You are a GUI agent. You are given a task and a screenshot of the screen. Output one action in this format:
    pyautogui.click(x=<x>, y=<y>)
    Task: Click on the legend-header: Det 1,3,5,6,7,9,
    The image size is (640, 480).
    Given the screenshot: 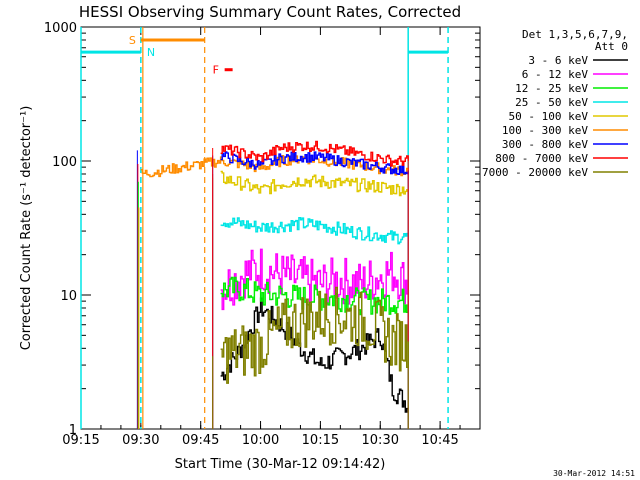 What is the action you would take?
    pyautogui.click(x=575, y=34)
    